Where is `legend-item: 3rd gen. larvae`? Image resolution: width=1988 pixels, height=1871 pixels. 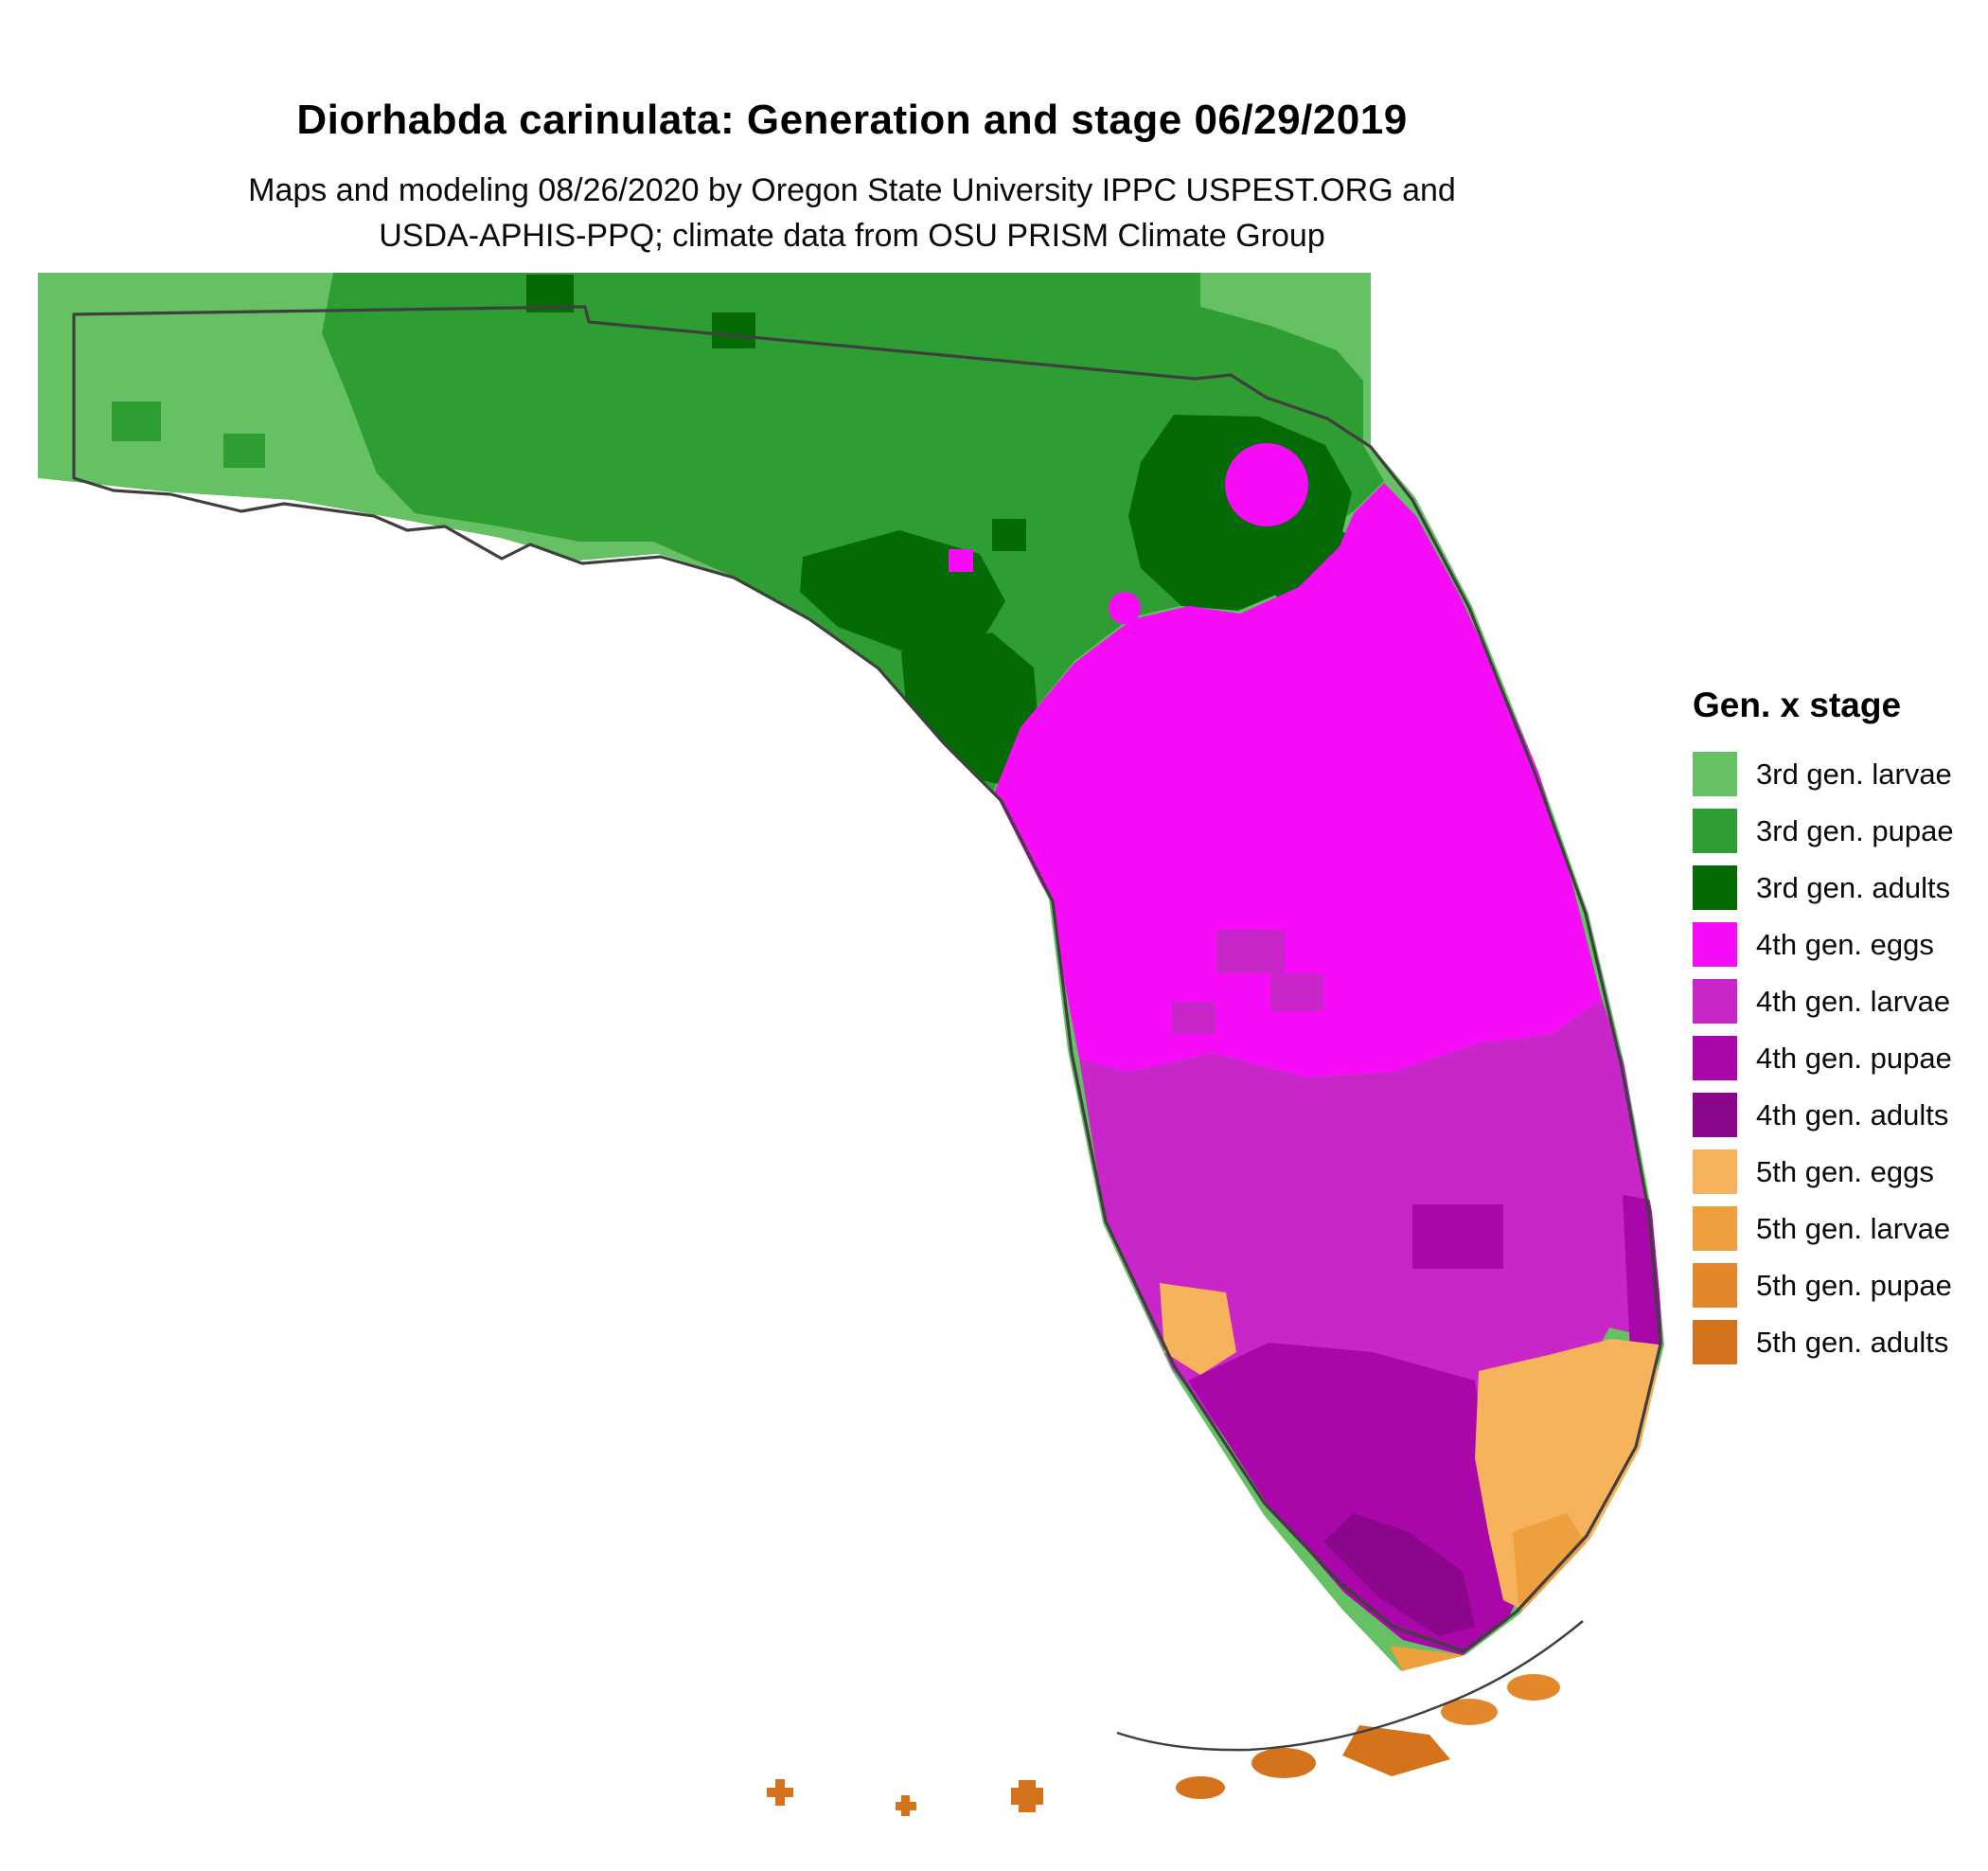
legend-item: 3rd gen. larvae is located at coordinates (1839, 774).